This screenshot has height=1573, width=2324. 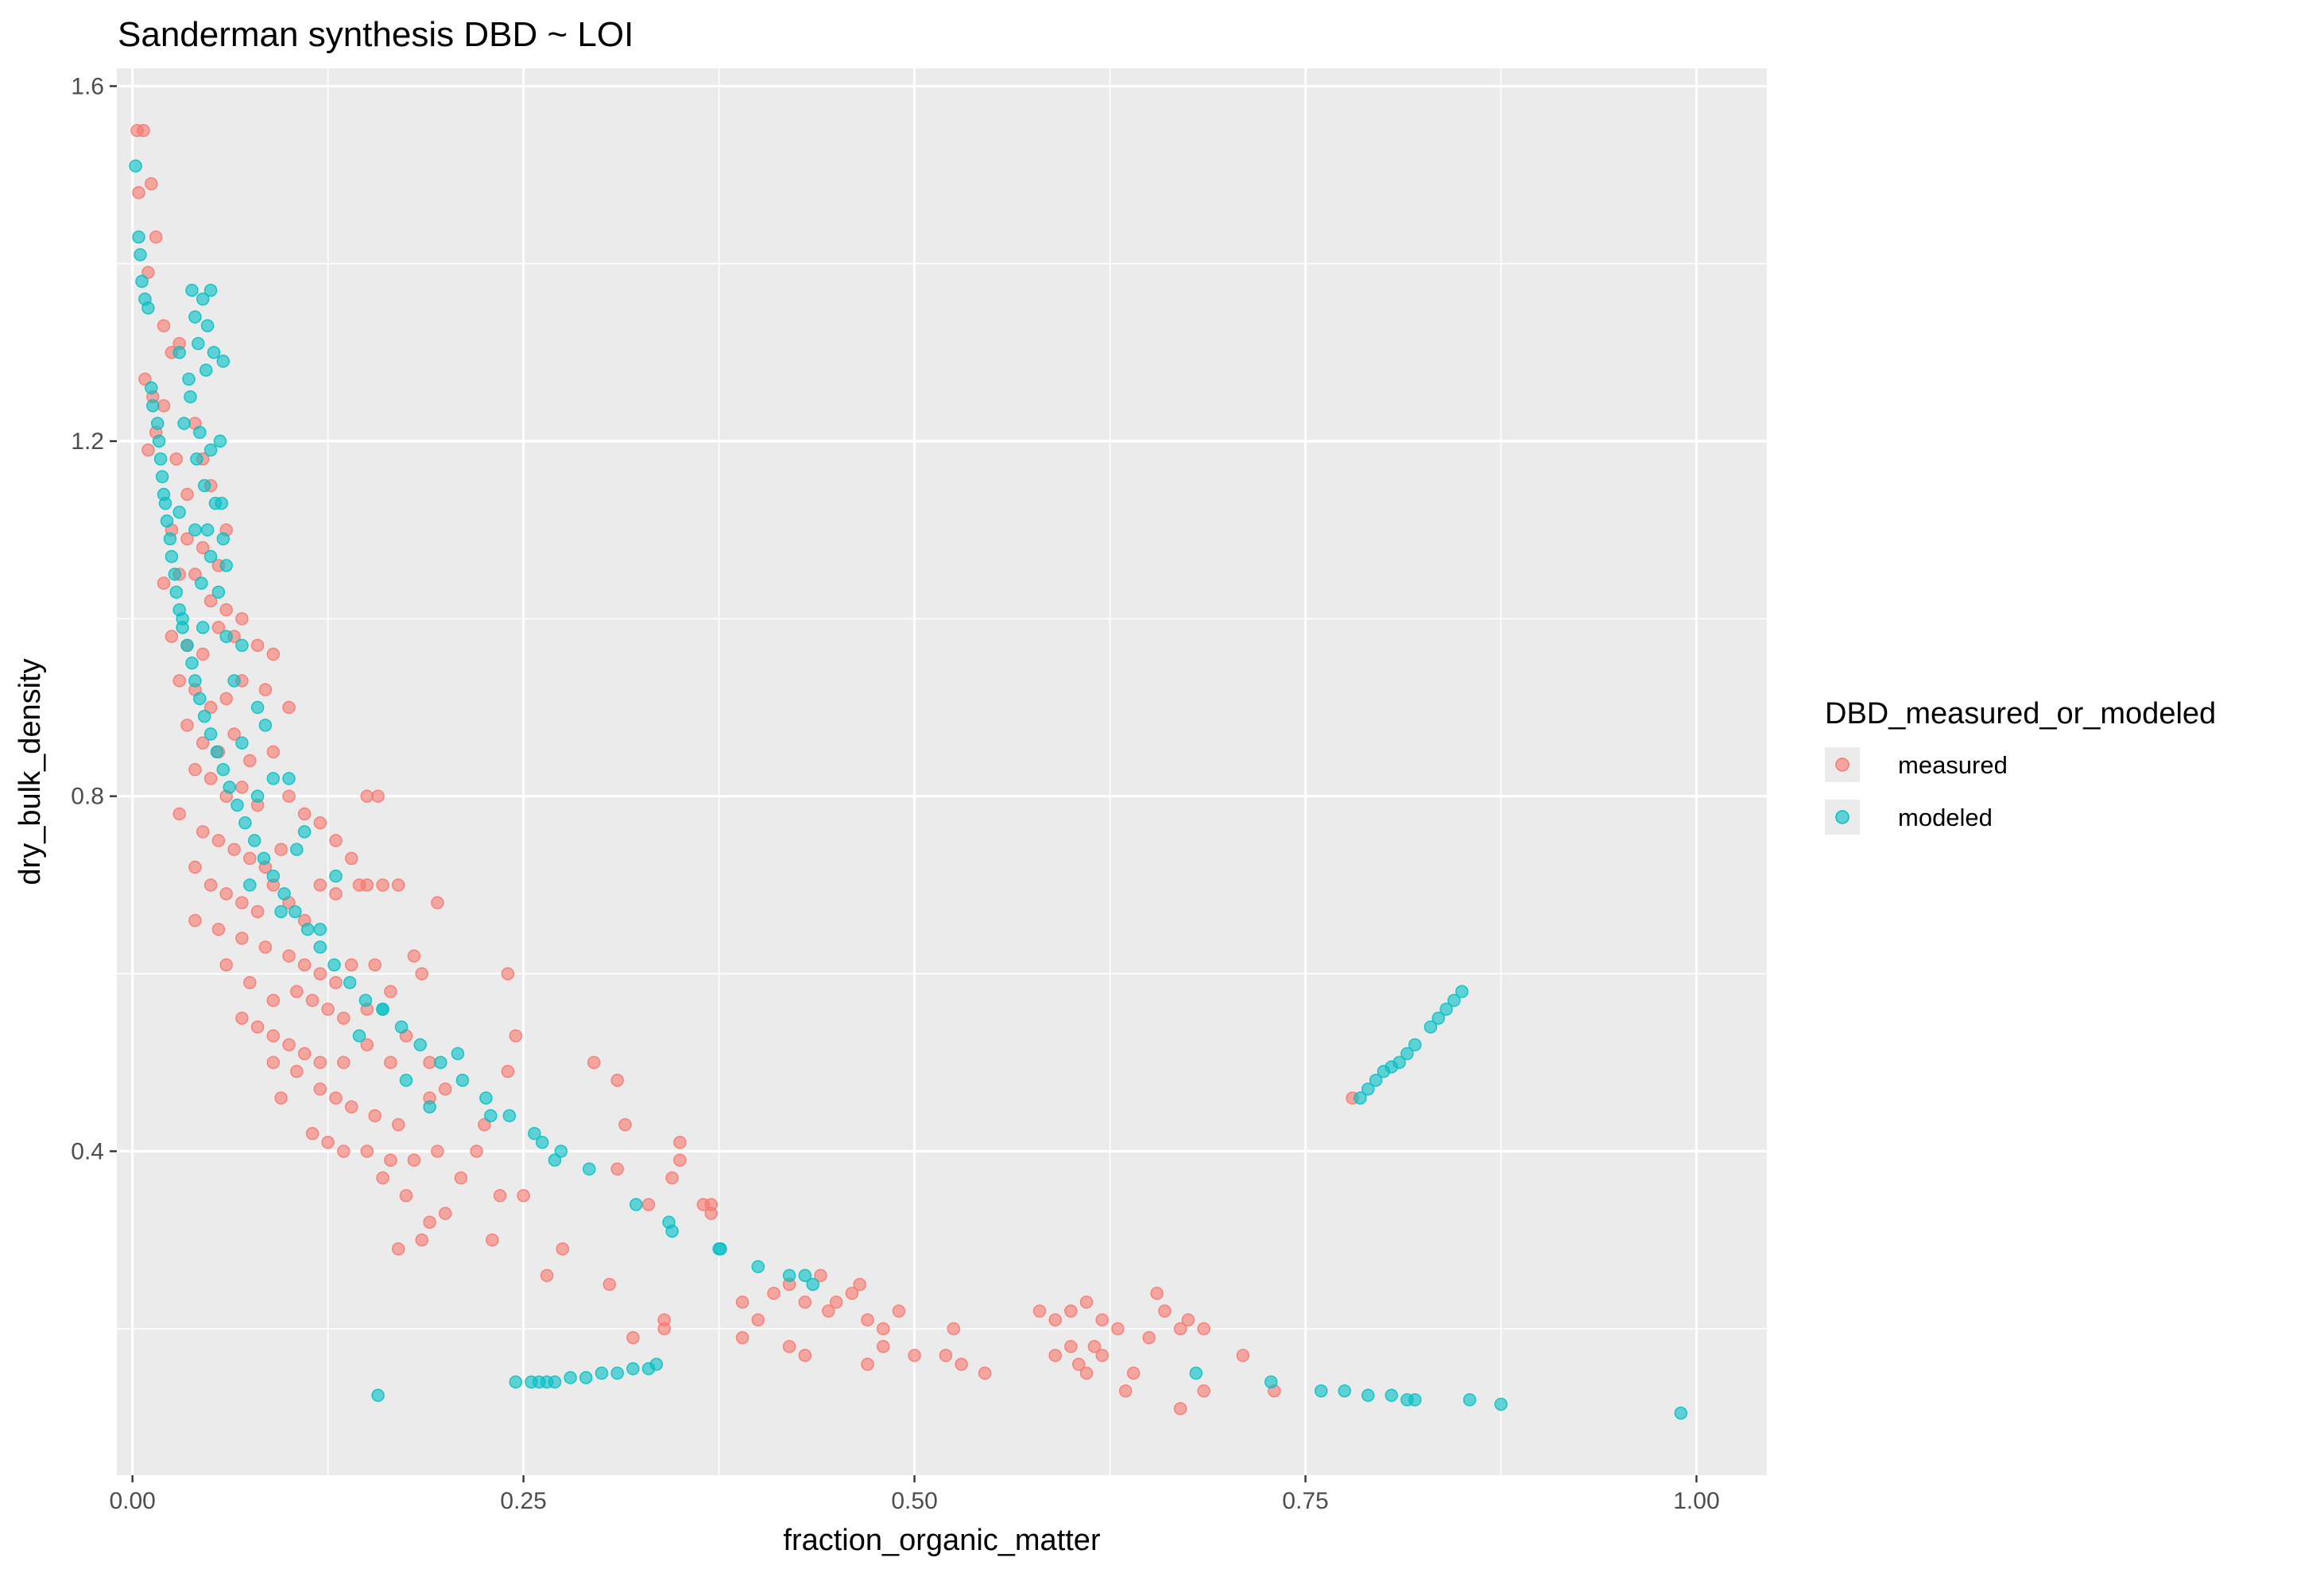 What do you see at coordinates (88, 1151) in the screenshot?
I see `y-tick-label: 0.4` at bounding box center [88, 1151].